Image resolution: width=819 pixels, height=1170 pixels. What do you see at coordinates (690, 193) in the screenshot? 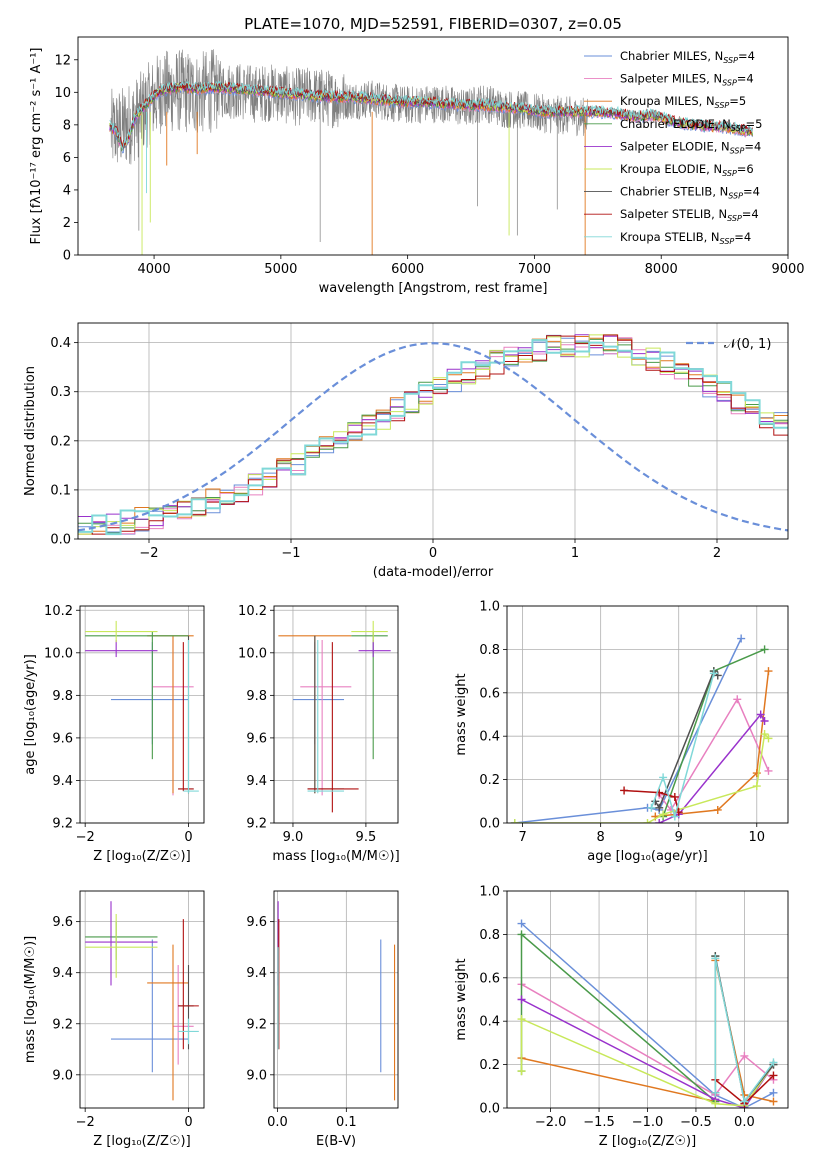
I see `legend-entry: Chabrier STELIB, NSSP=4` at bounding box center [690, 193].